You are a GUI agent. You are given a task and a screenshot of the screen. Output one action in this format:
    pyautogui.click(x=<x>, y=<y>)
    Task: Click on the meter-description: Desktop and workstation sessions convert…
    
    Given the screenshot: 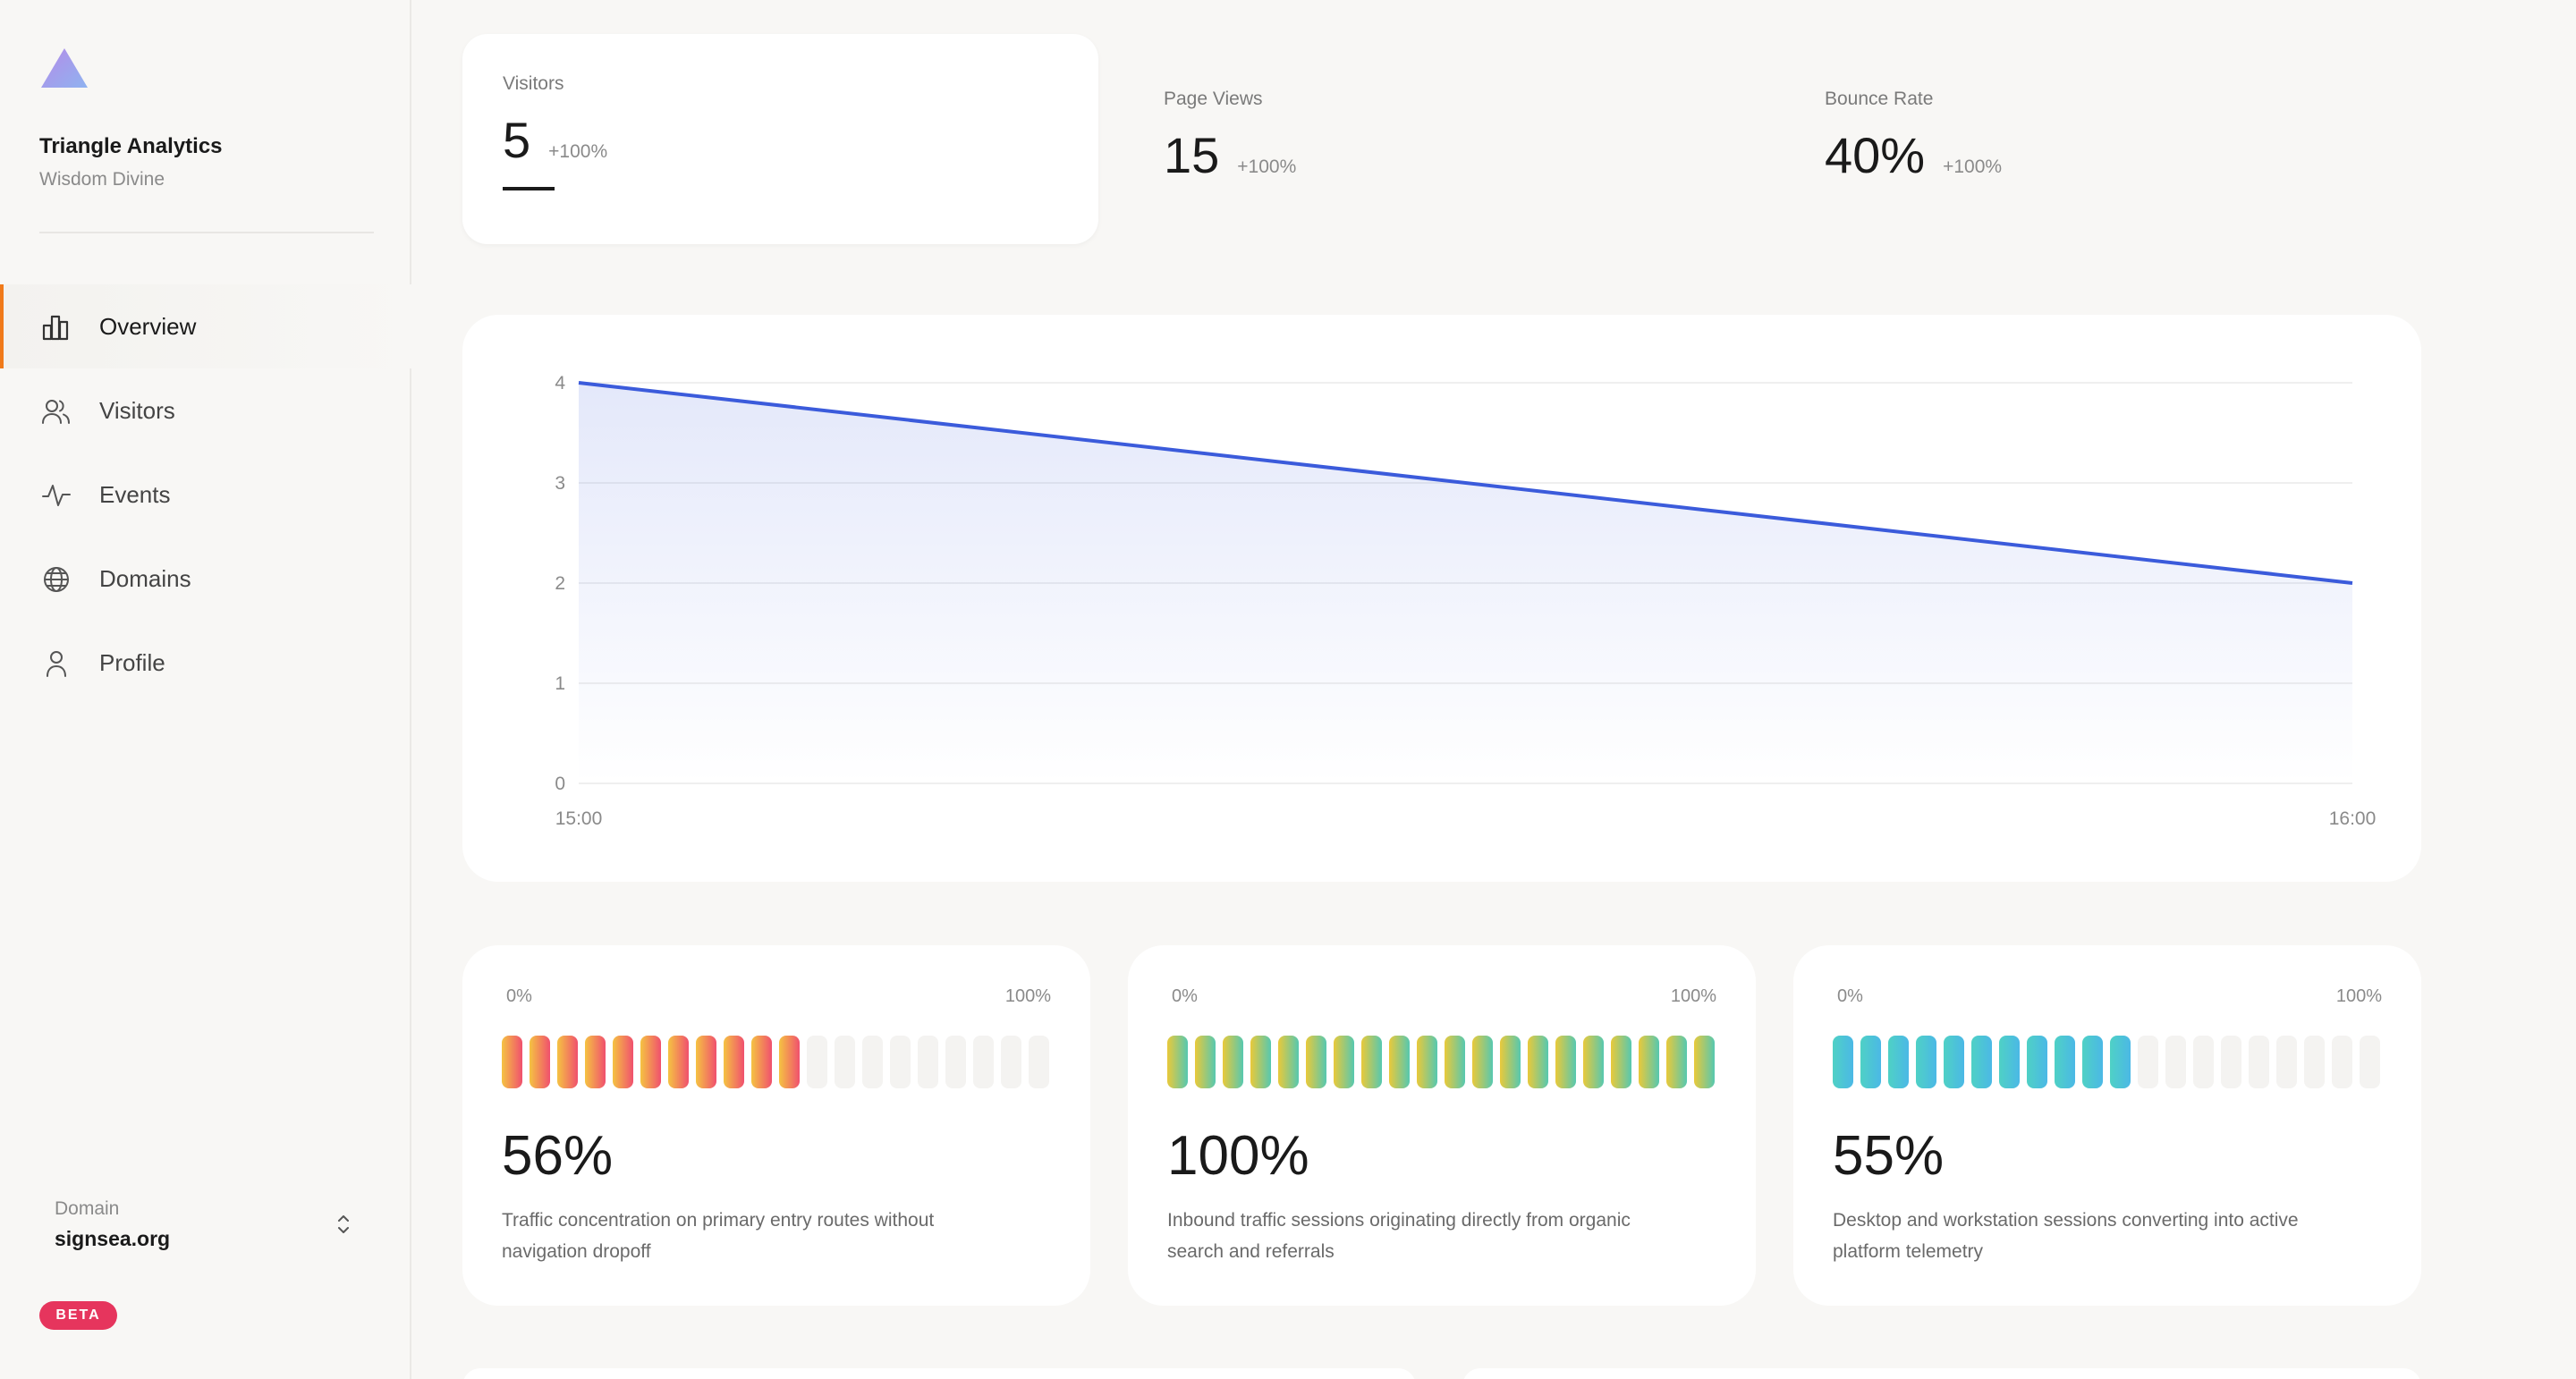 What is the action you would take?
    pyautogui.click(x=2066, y=1236)
    